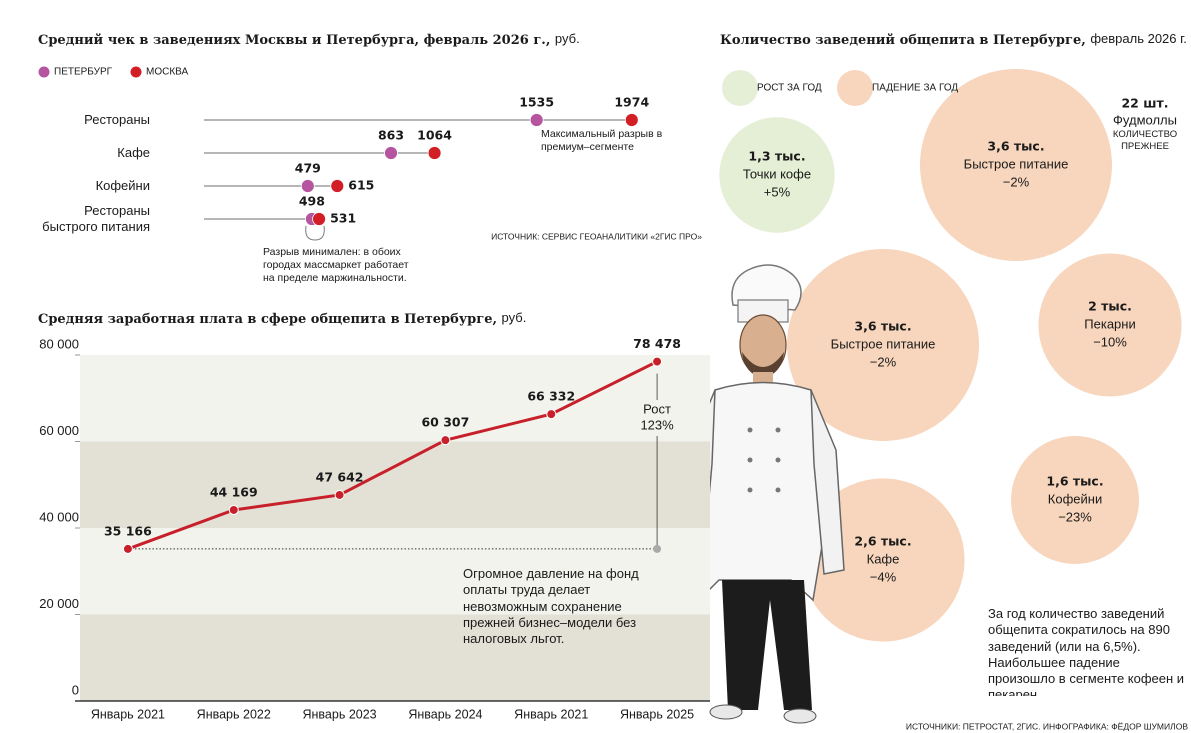  I want to click on category-label-box: Рестораны быстрого питания, so click(96, 218).